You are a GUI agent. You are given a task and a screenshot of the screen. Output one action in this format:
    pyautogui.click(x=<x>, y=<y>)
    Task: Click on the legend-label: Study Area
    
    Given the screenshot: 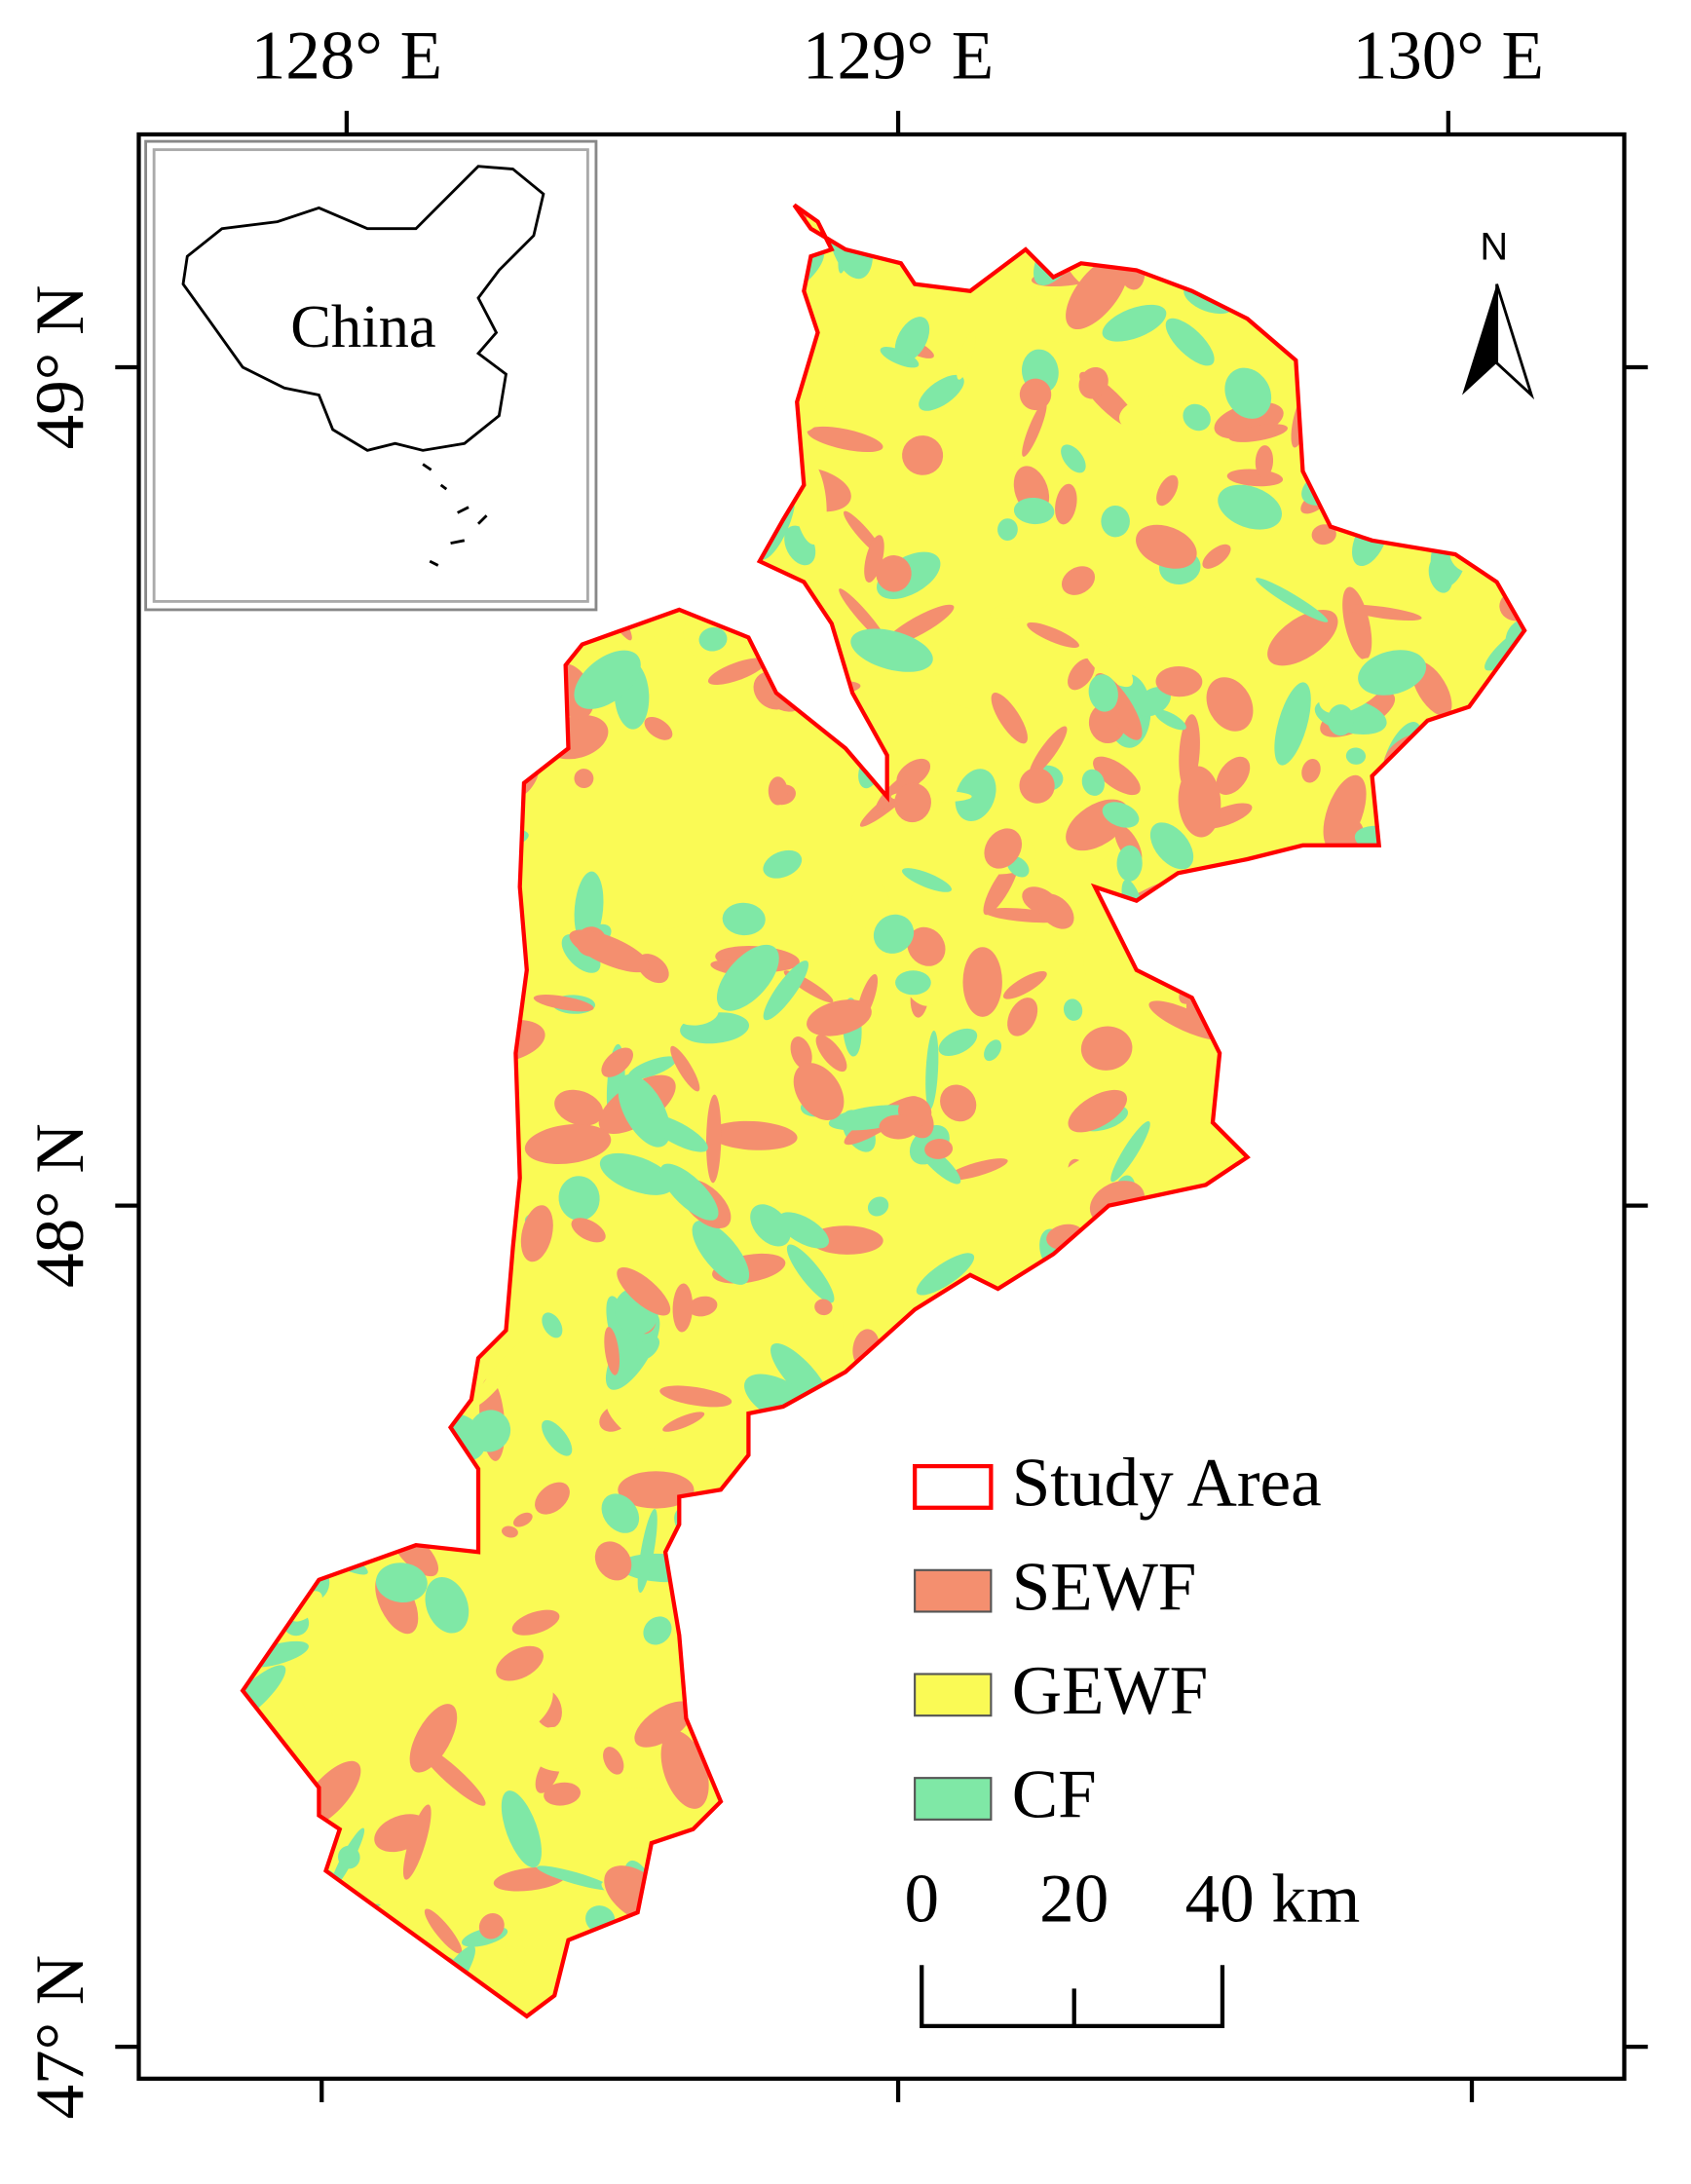 What is the action you would take?
    pyautogui.click(x=1167, y=1484)
    